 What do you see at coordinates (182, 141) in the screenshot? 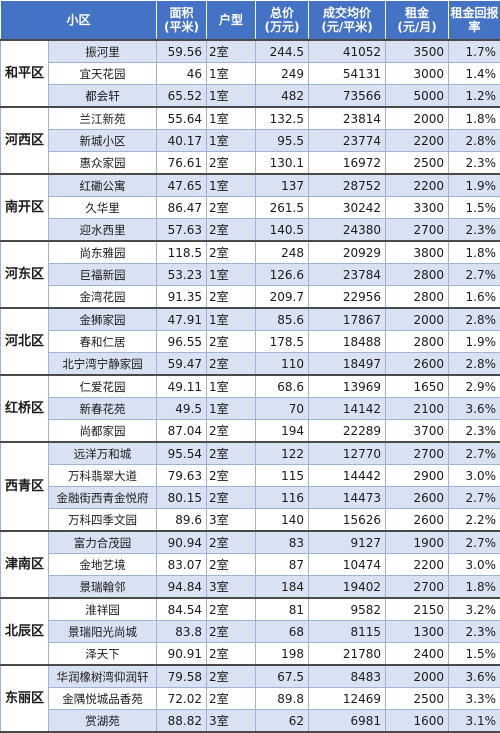
I see `area-cell: 40.17` at bounding box center [182, 141].